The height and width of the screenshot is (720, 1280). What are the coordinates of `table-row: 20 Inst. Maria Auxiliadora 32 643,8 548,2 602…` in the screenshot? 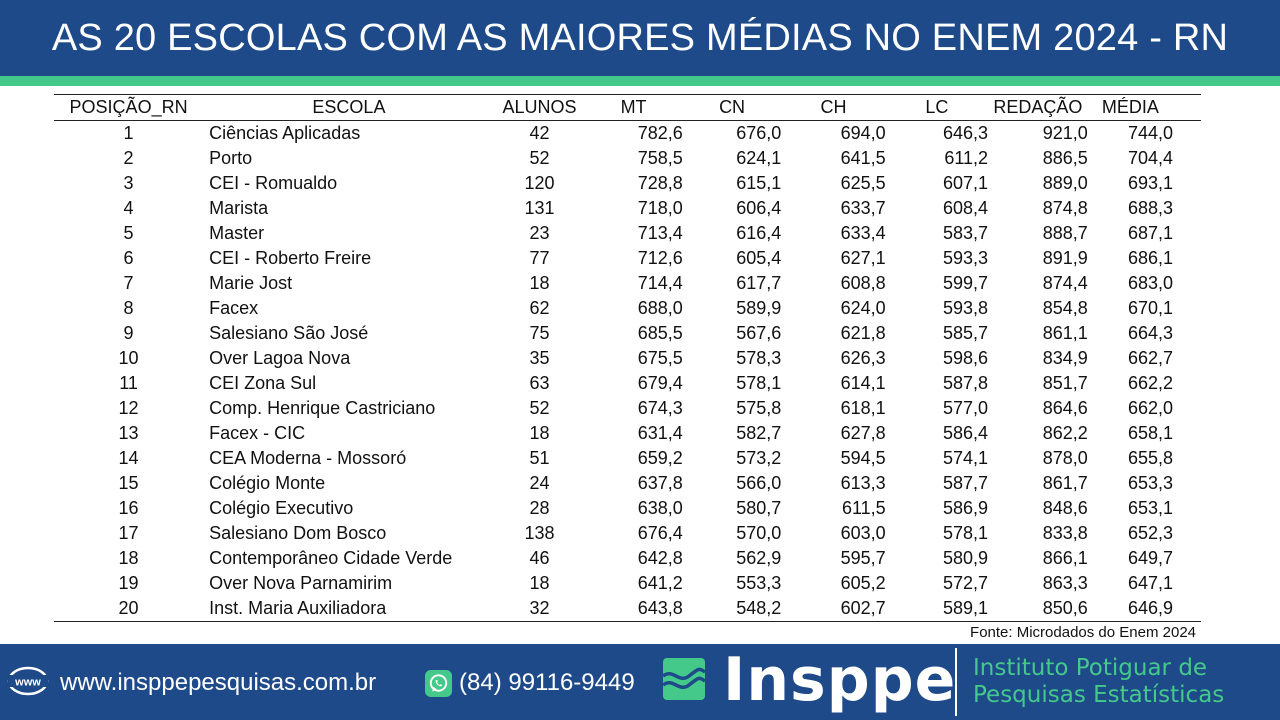 It's located at (627, 609).